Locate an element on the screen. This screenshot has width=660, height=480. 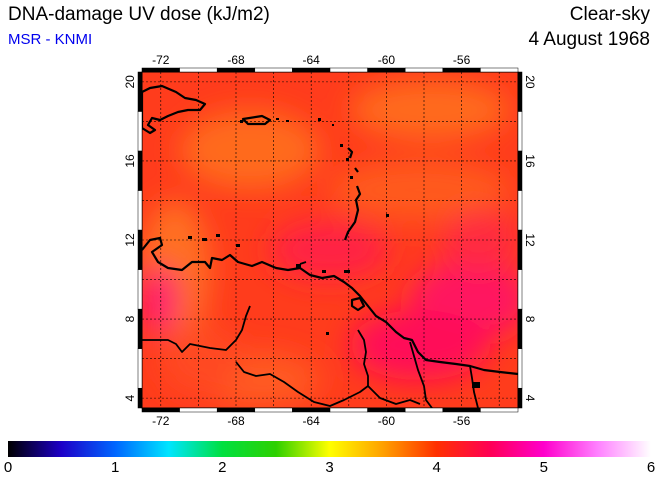
lon-label-bottom: -72 is located at coordinates (161, 421).